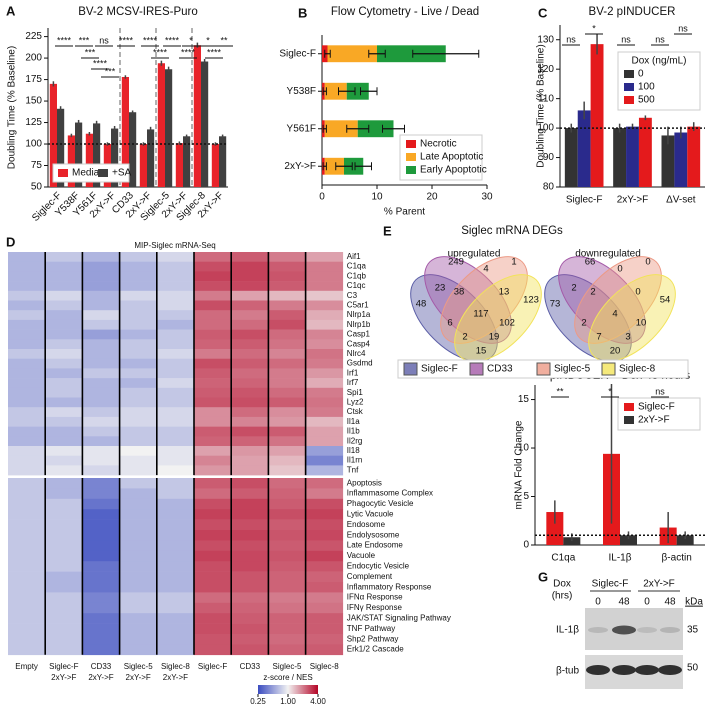  I want to click on row-label: Ctsk, so click(355, 411).